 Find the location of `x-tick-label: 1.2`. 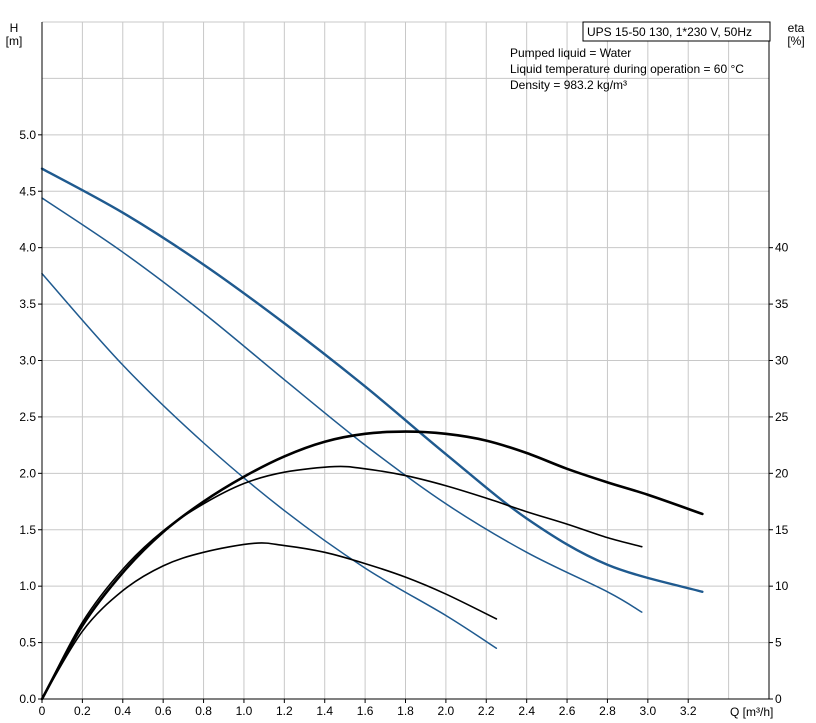

x-tick-label: 1.2 is located at coordinates (284, 711).